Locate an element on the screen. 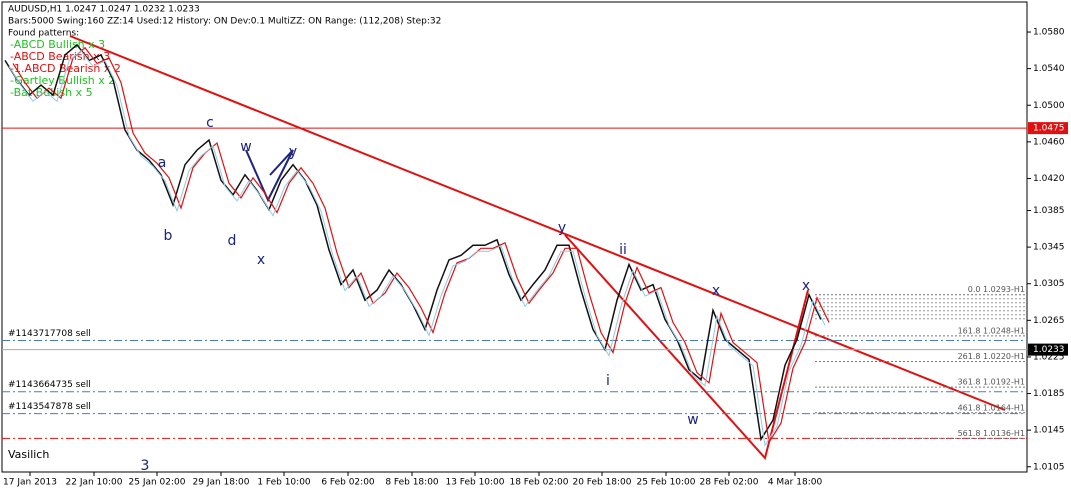 This screenshot has height=497, width=1071. date-label: 29 Jan 18:00 is located at coordinates (221, 483).